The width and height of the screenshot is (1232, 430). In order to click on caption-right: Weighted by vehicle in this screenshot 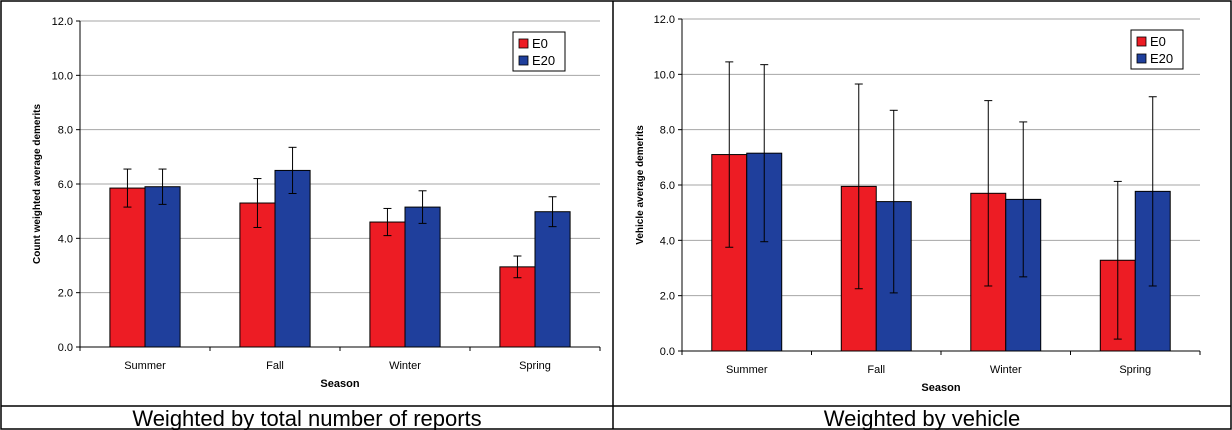, I will do `click(922, 418)`.